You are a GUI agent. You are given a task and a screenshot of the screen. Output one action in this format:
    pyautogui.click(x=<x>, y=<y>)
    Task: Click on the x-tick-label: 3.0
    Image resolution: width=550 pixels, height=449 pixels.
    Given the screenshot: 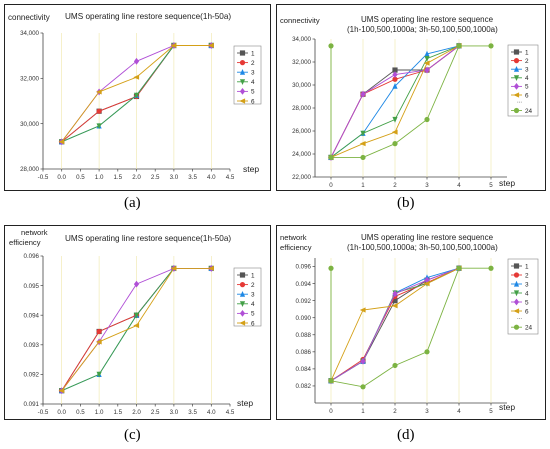 What is the action you would take?
    pyautogui.click(x=174, y=412)
    